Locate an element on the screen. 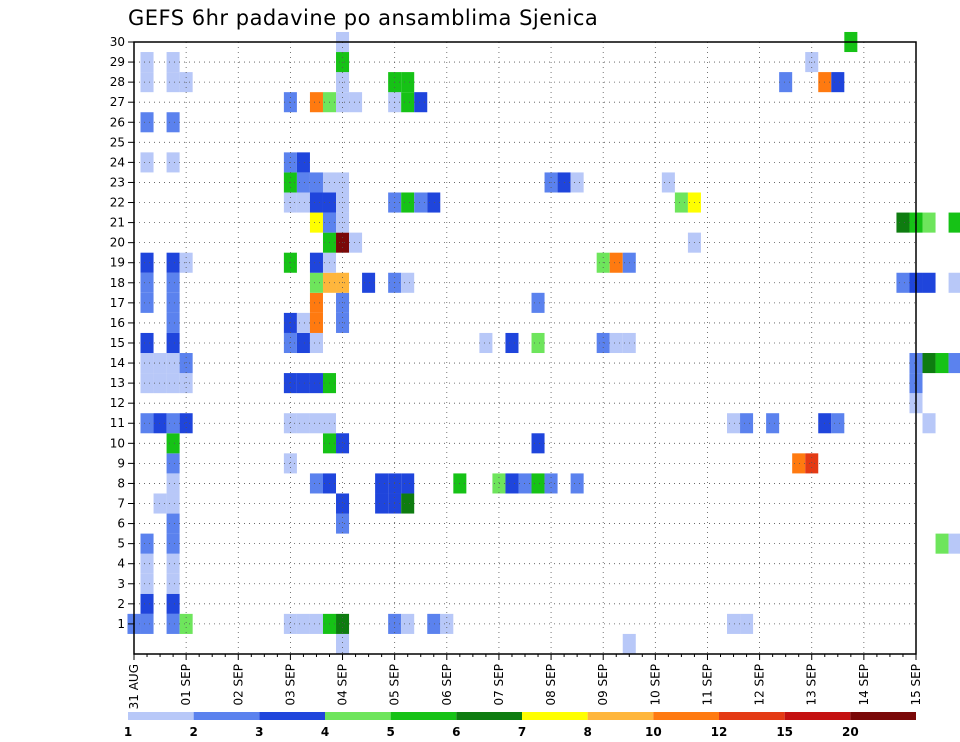 Image resolution: width=960 pixels, height=742 pixels. y-tick-label: 6 is located at coordinates (121, 524).